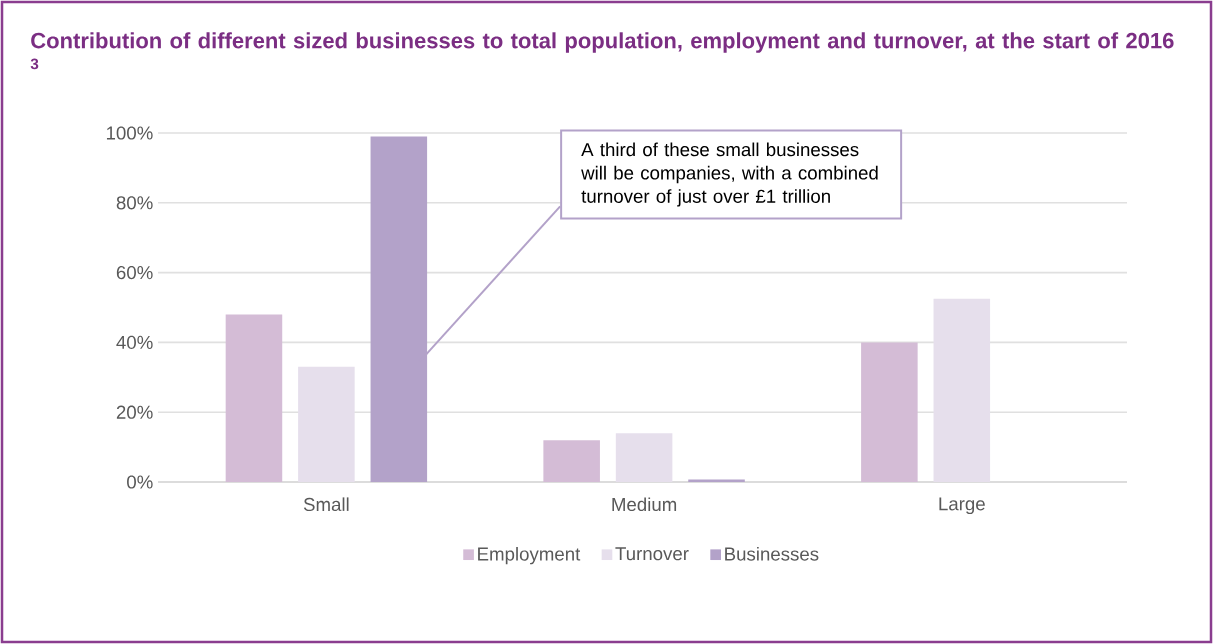 This screenshot has width=1213, height=644. Describe the element at coordinates (962, 506) in the screenshot. I see `x-tick-label: Large` at that location.